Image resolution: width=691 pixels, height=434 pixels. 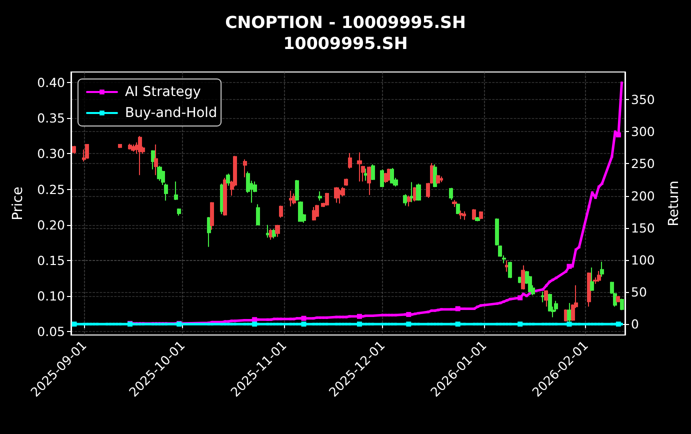 What do you see at coordinates (643, 100) in the screenshot?
I see `y2-tick-label: 350` at bounding box center [643, 100].